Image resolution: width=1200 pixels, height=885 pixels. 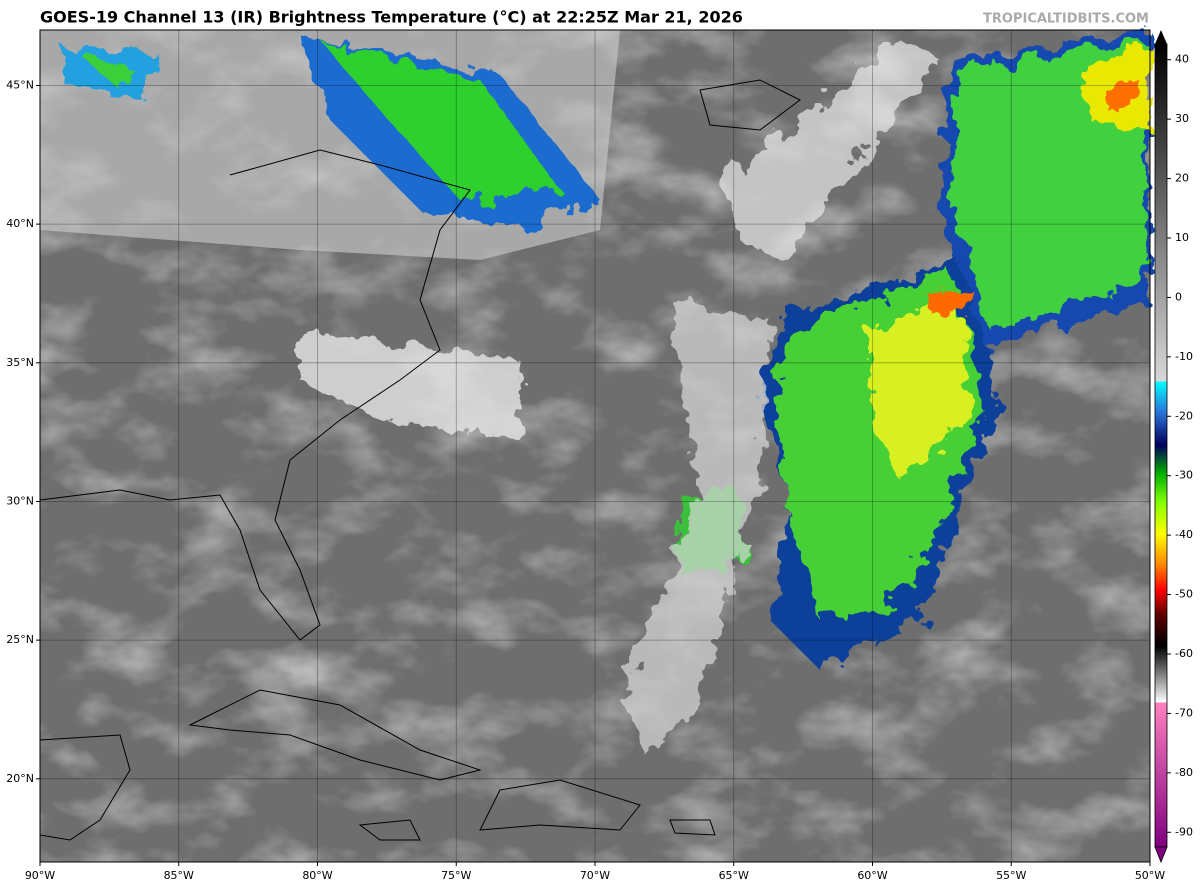 I want to click on colorbar-tick-label: 10, so click(x=1182, y=237).